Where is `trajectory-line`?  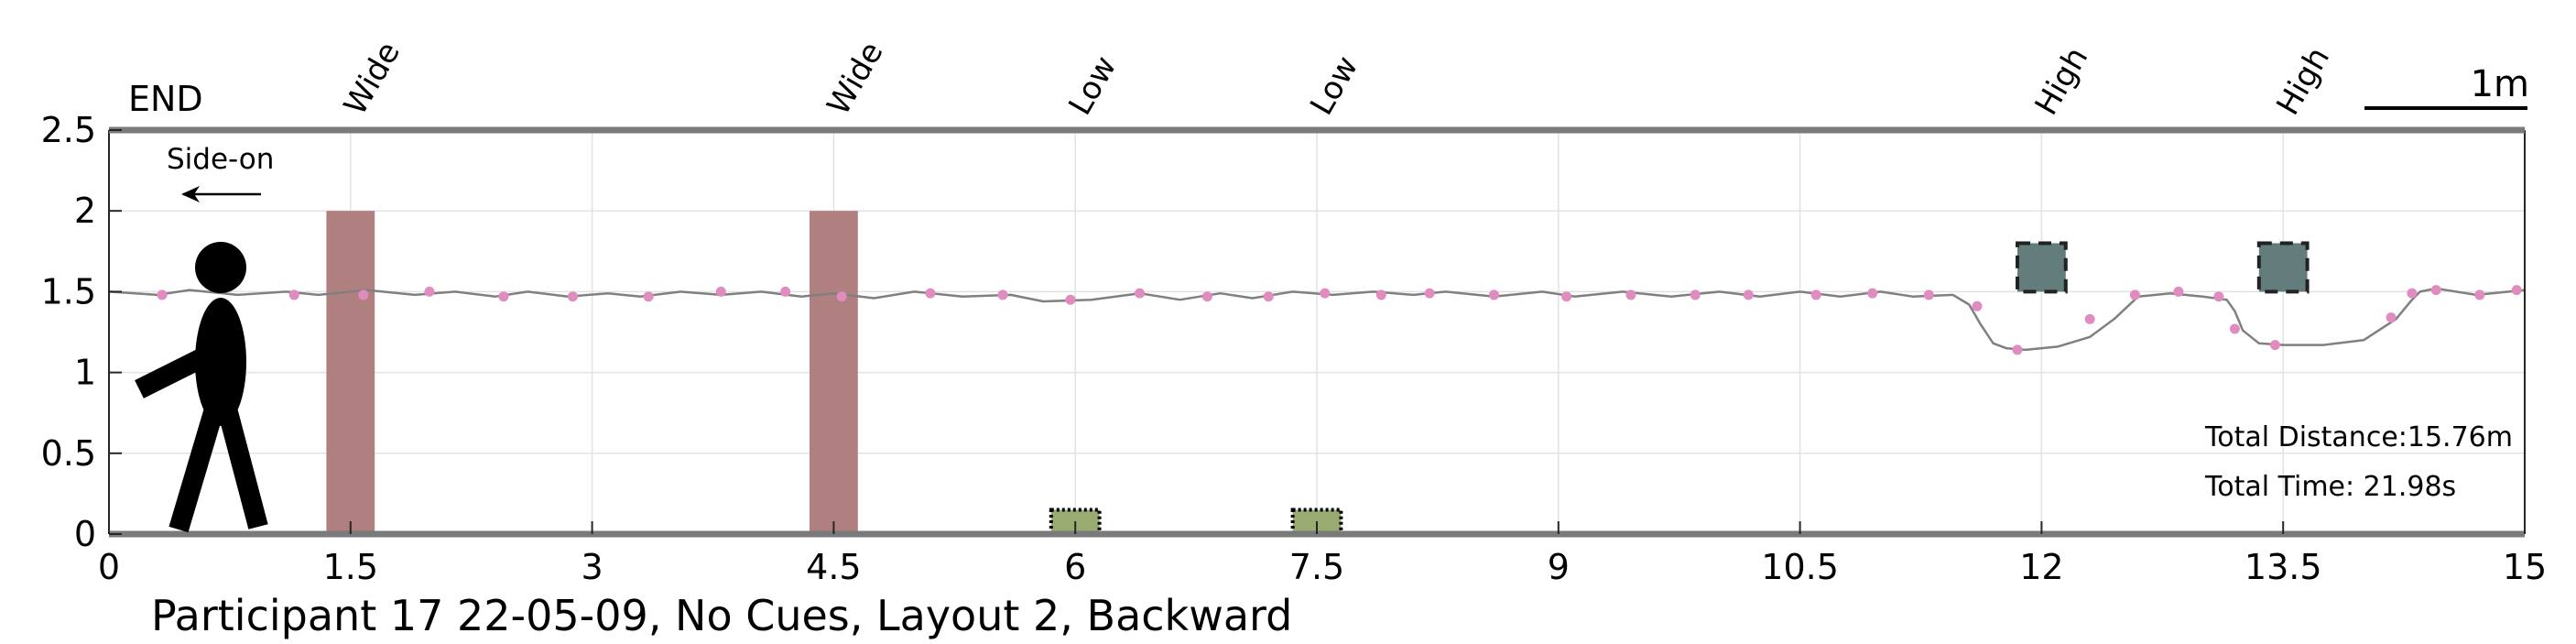 trajectory-line is located at coordinates (1317, 319).